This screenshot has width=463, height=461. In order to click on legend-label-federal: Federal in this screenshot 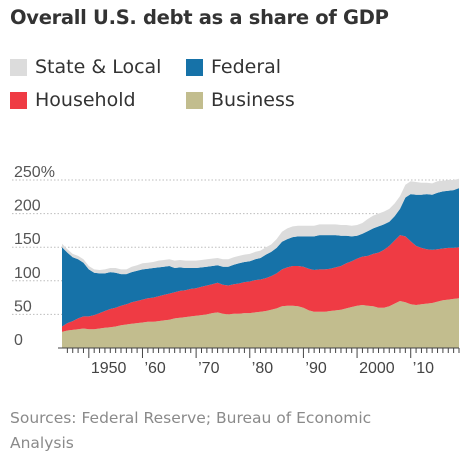, I will do `click(246, 67)`.